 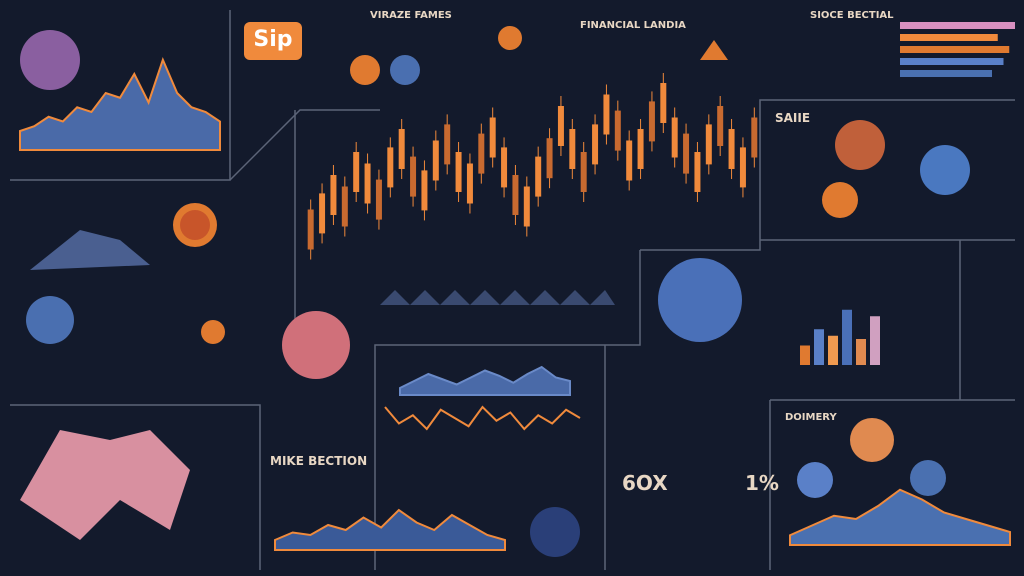 What do you see at coordinates (811, 417) in the screenshot?
I see `title: DOIMERY` at bounding box center [811, 417].